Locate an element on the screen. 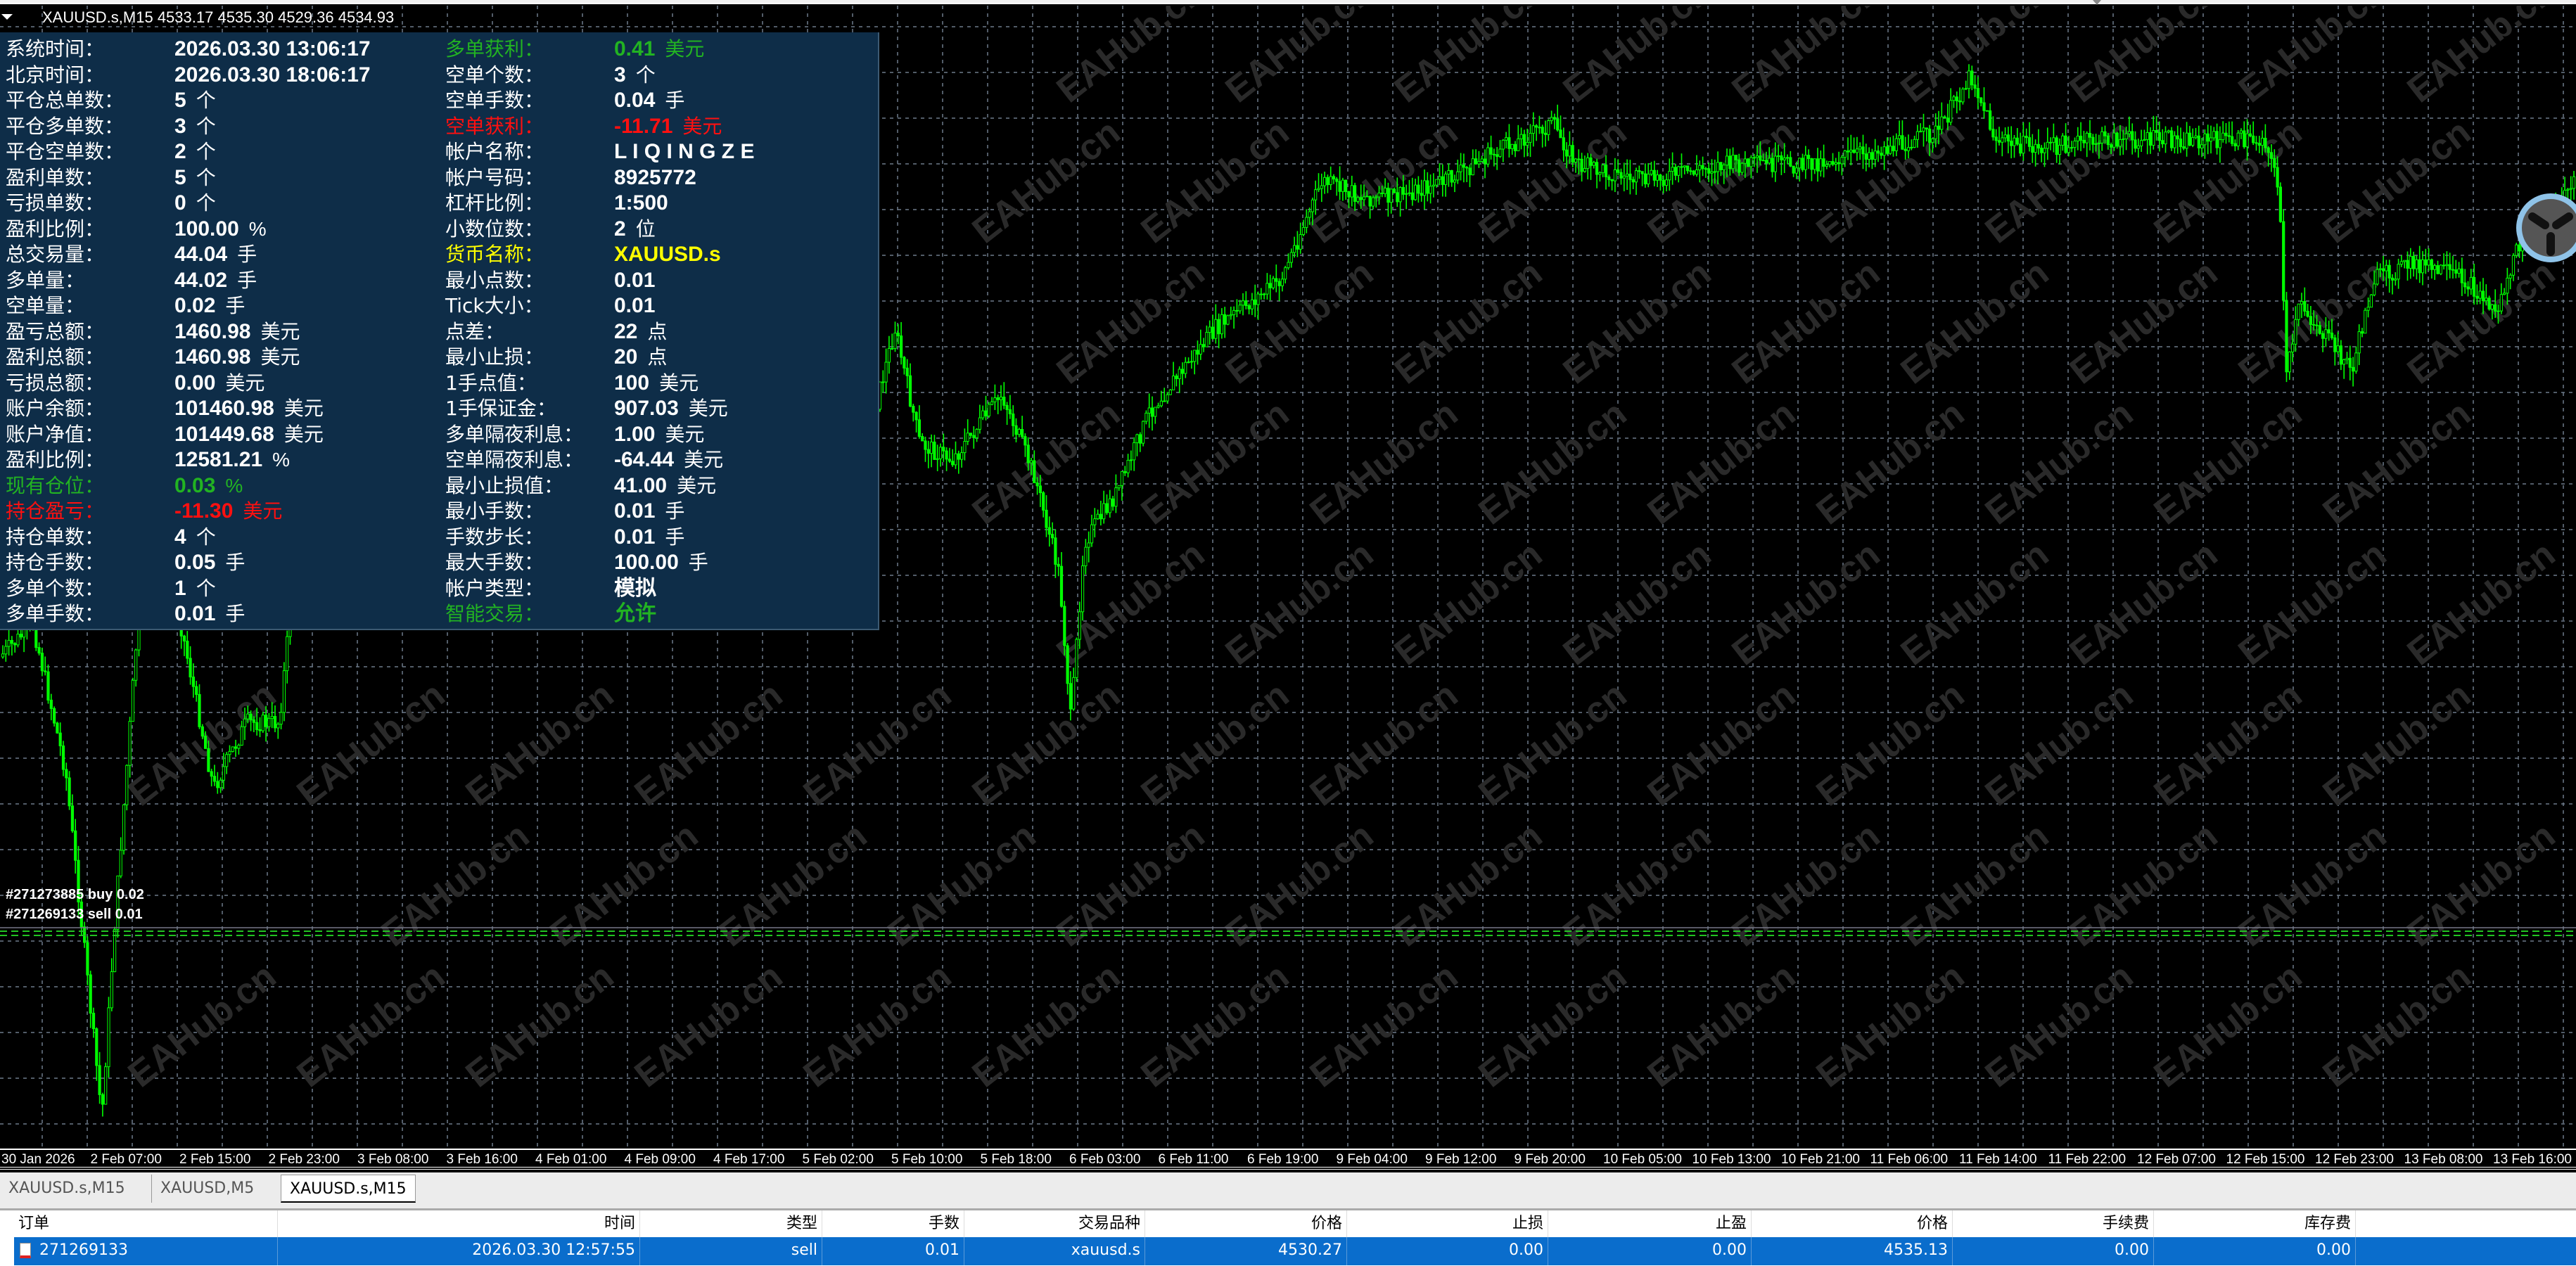 The image size is (2576, 1266). info-label: 空单隔夜利息： is located at coordinates (514, 459).